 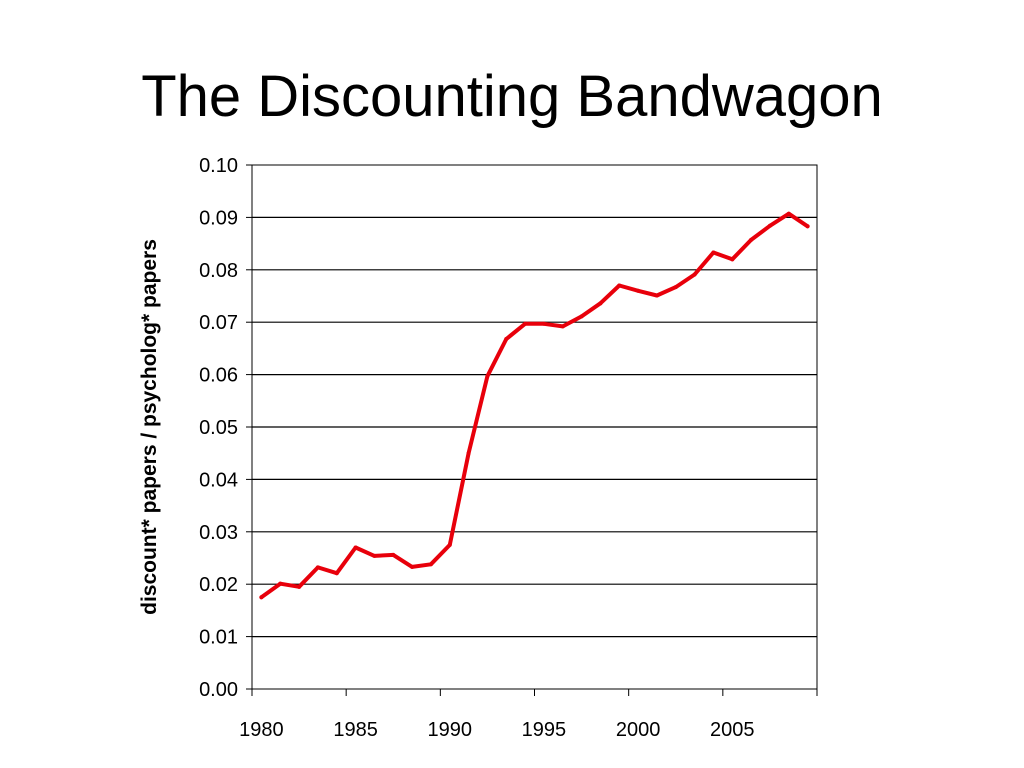 What do you see at coordinates (218, 638) in the screenshot?
I see `y-tick-label: 0.01` at bounding box center [218, 638].